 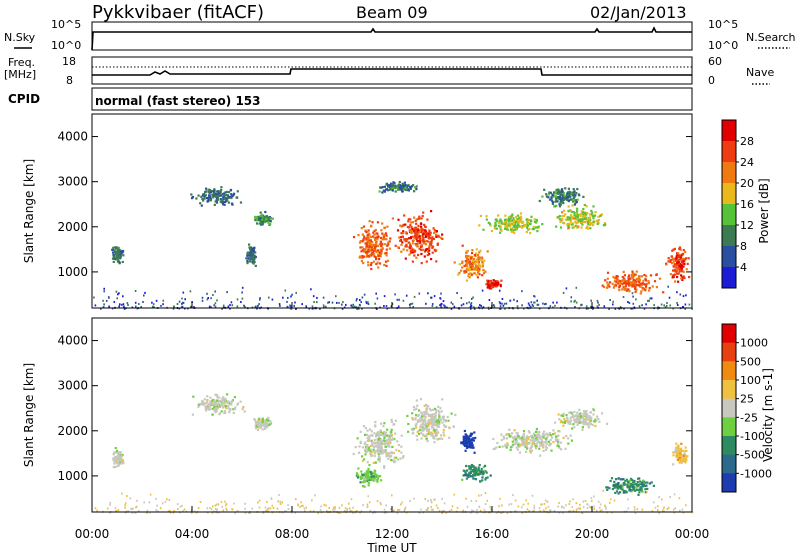 What do you see at coordinates (711, 80) in the screenshot?
I see `nave-right-tick-bottom: 0` at bounding box center [711, 80].